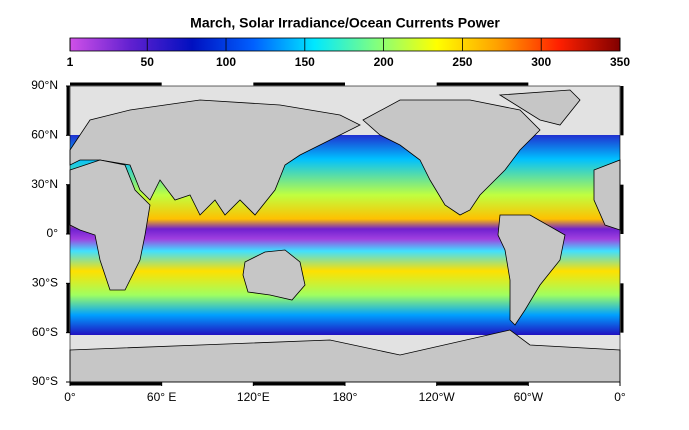  I want to click on greenland, so click(539, 107).